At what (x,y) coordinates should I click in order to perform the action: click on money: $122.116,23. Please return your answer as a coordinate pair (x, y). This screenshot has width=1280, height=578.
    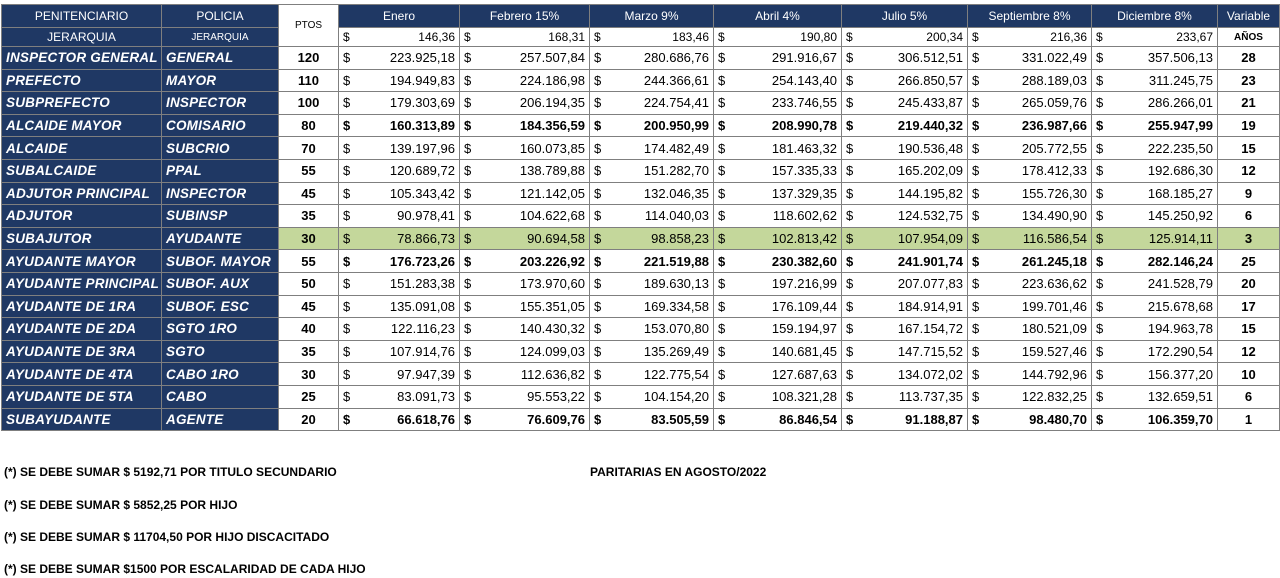
    Looking at the image, I should click on (399, 328).